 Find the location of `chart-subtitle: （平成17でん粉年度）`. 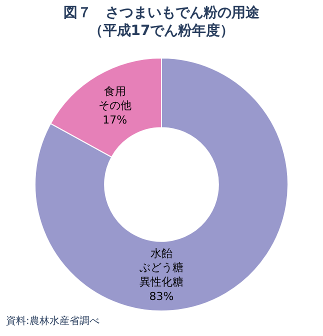

chart-subtitle: （平成17でん粉年度） is located at coordinates (161, 30).